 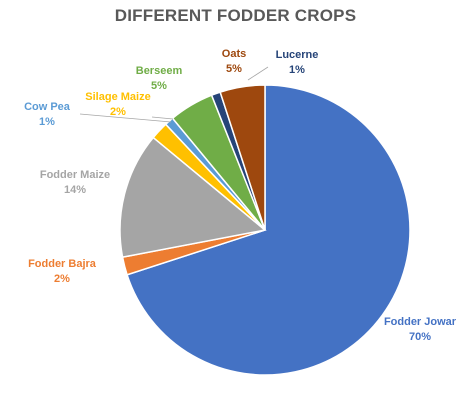 What do you see at coordinates (420, 322) in the screenshot?
I see `data-label-category: Fodder Jowar` at bounding box center [420, 322].